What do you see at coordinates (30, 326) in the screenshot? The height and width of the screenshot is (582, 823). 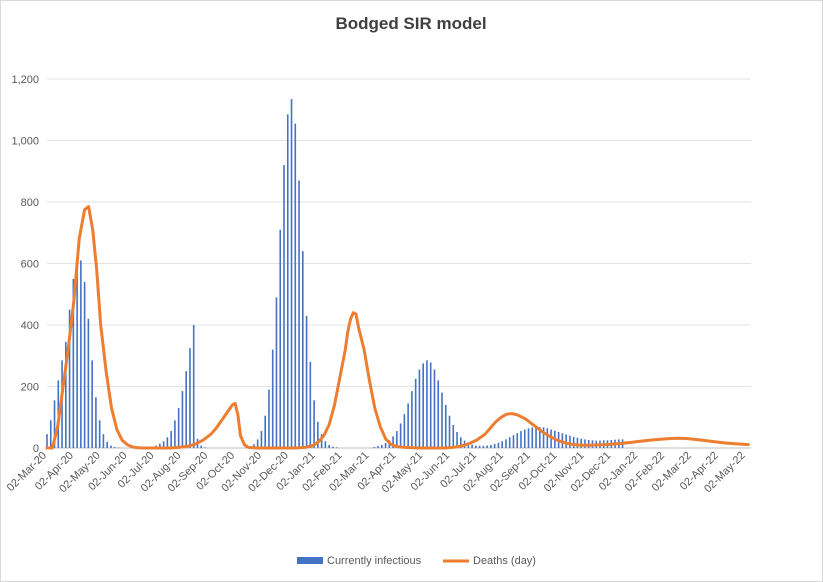 I see `y-tick-label: 400` at bounding box center [30, 326].